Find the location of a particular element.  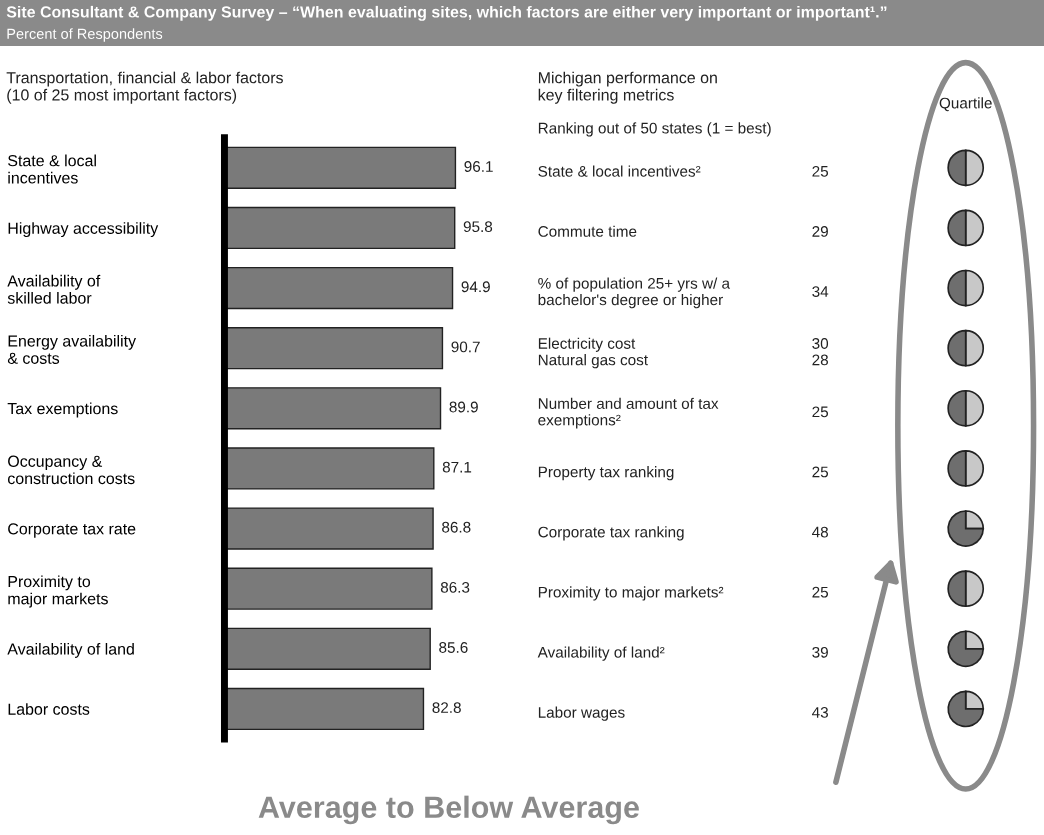

category-label: Commute time is located at coordinates (587, 231).